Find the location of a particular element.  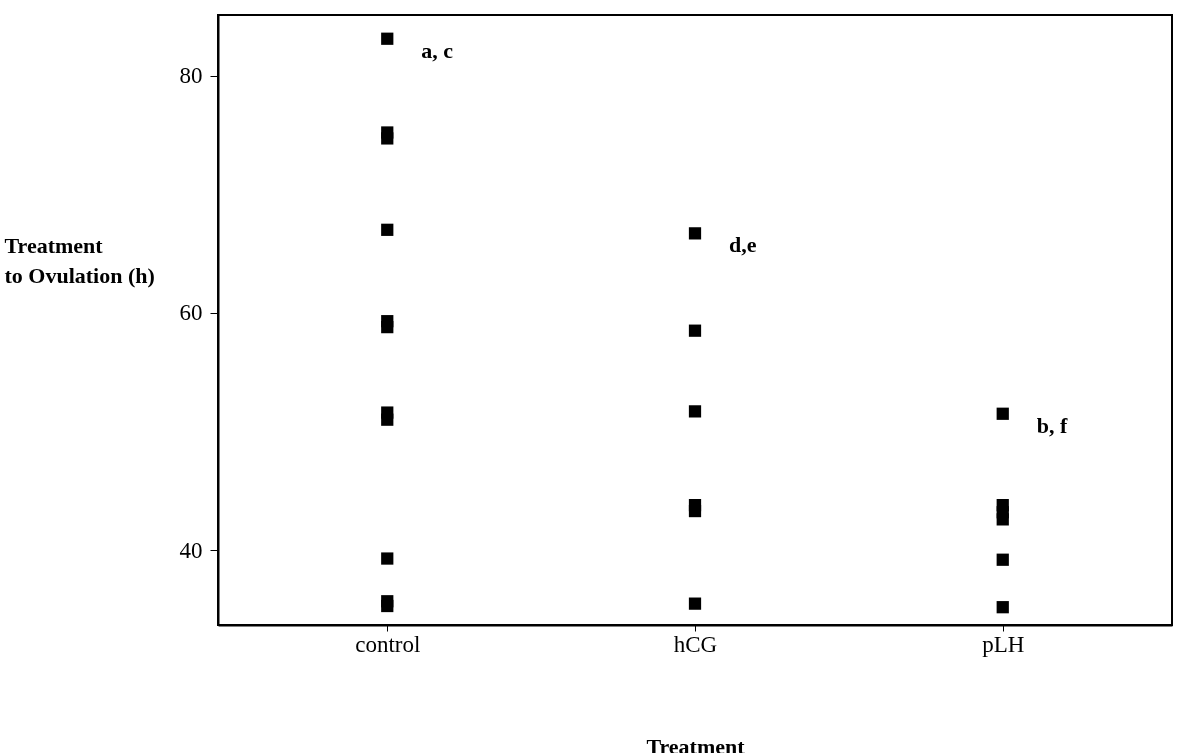

y-axis-title: Treatment to Ovulation (h) is located at coordinates (79, 260).